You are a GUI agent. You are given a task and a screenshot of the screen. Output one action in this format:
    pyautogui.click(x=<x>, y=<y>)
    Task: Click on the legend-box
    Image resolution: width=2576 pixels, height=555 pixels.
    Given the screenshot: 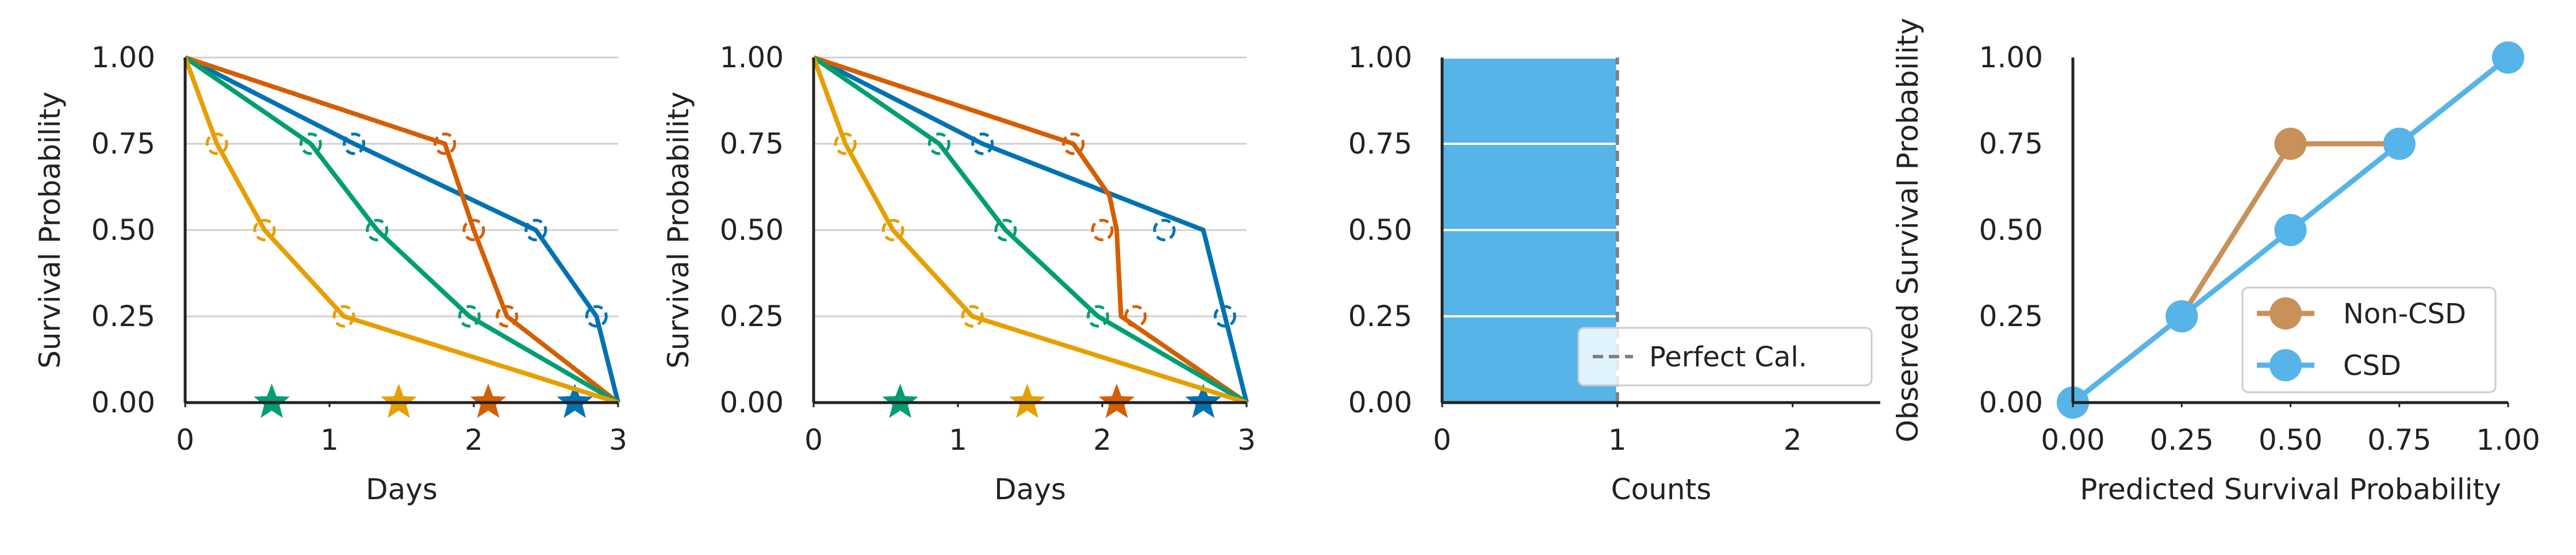 What is the action you would take?
    pyautogui.click(x=1725, y=356)
    